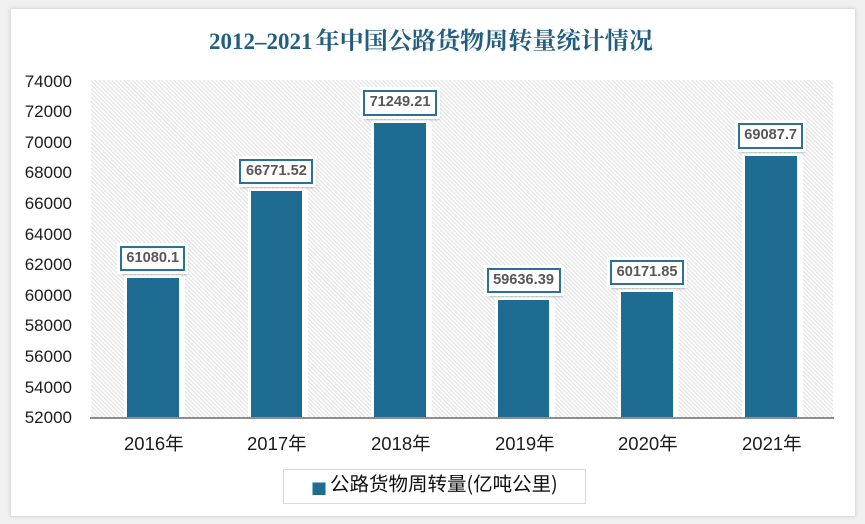 The width and height of the screenshot is (865, 524). Describe the element at coordinates (391, 443) in the screenshot. I see `svg-text: 2018` at that location.